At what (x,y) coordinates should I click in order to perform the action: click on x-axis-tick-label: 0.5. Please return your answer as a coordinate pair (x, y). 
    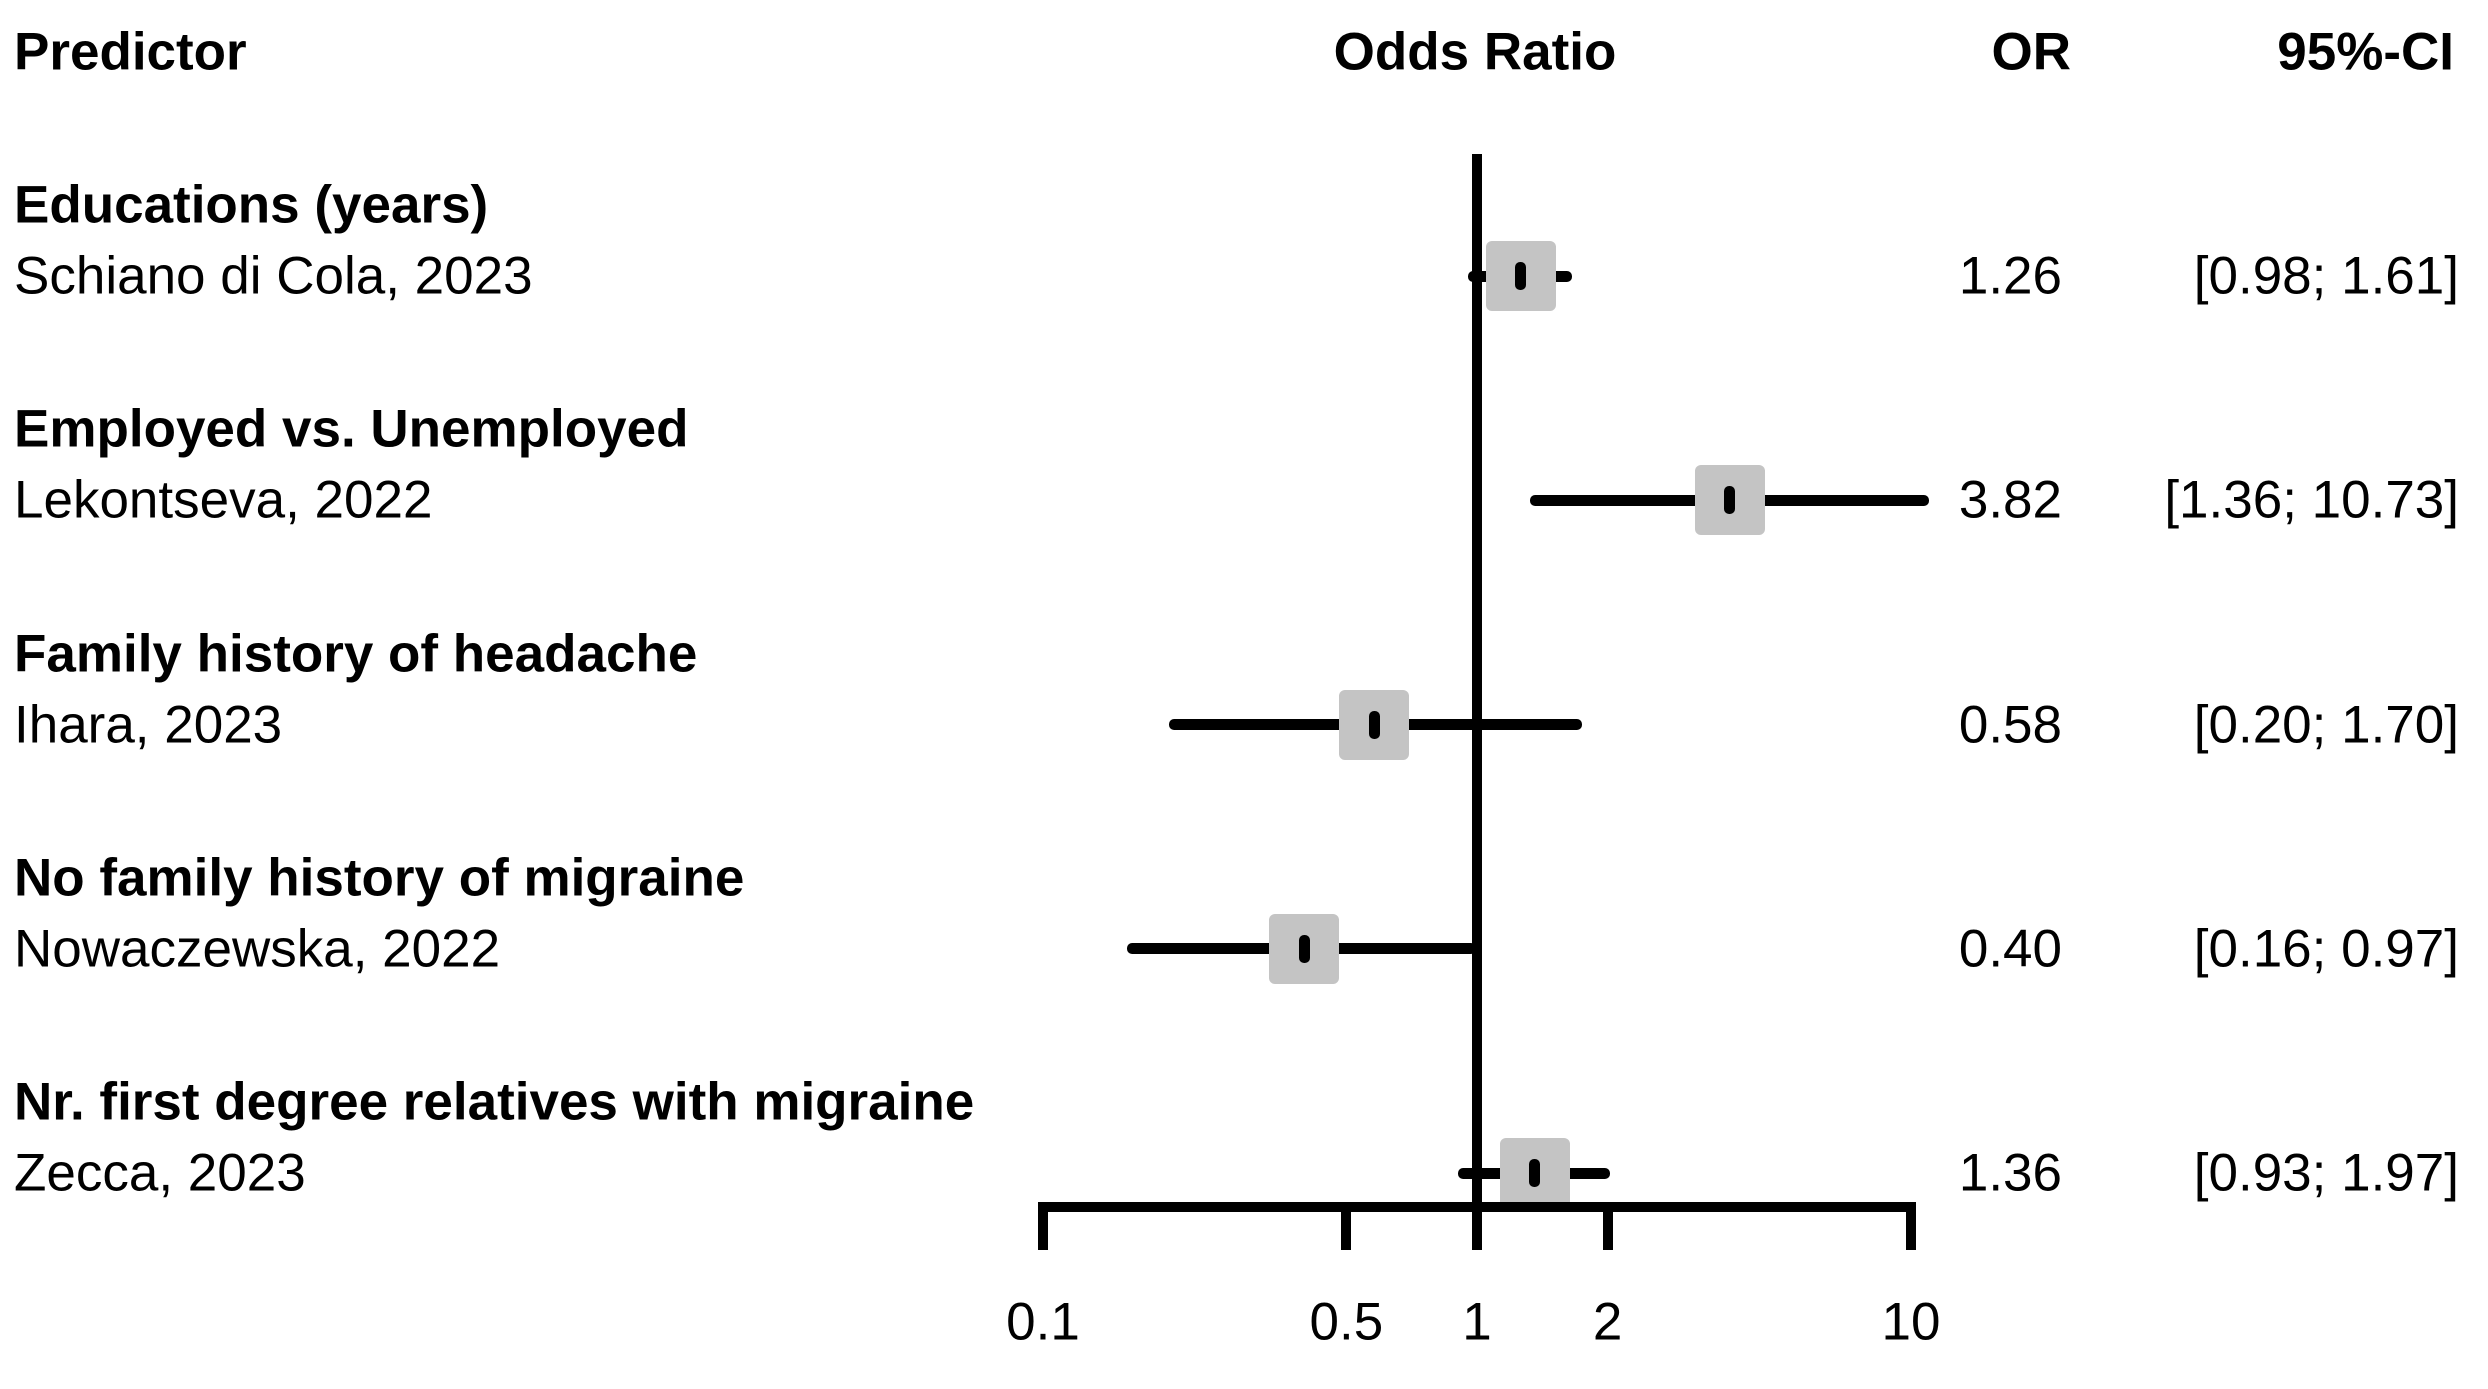
    Looking at the image, I should click on (1346, 1322).